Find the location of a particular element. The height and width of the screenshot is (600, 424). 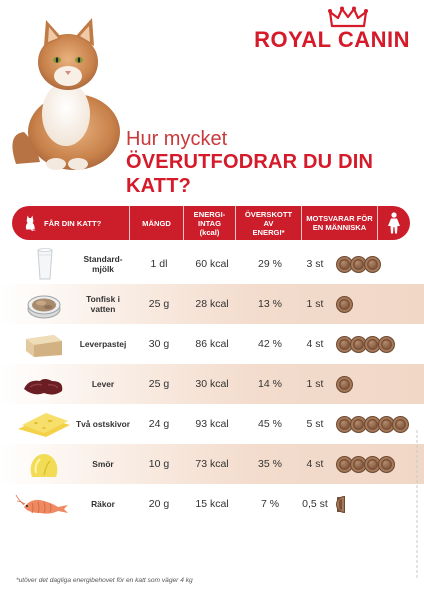

kcal-value: 28 kcal is located at coordinates (212, 304).